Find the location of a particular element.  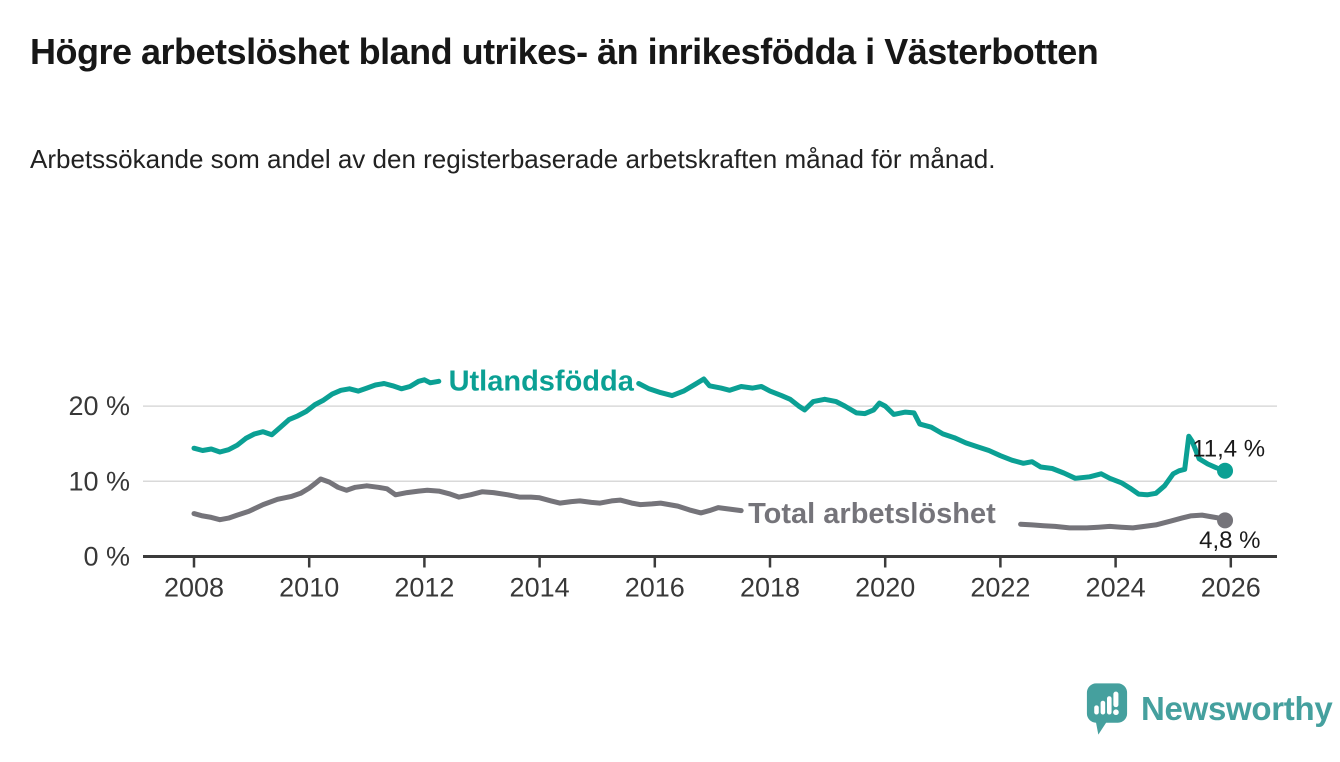

x-tick-label-2018: 2018 is located at coordinates (770, 588).